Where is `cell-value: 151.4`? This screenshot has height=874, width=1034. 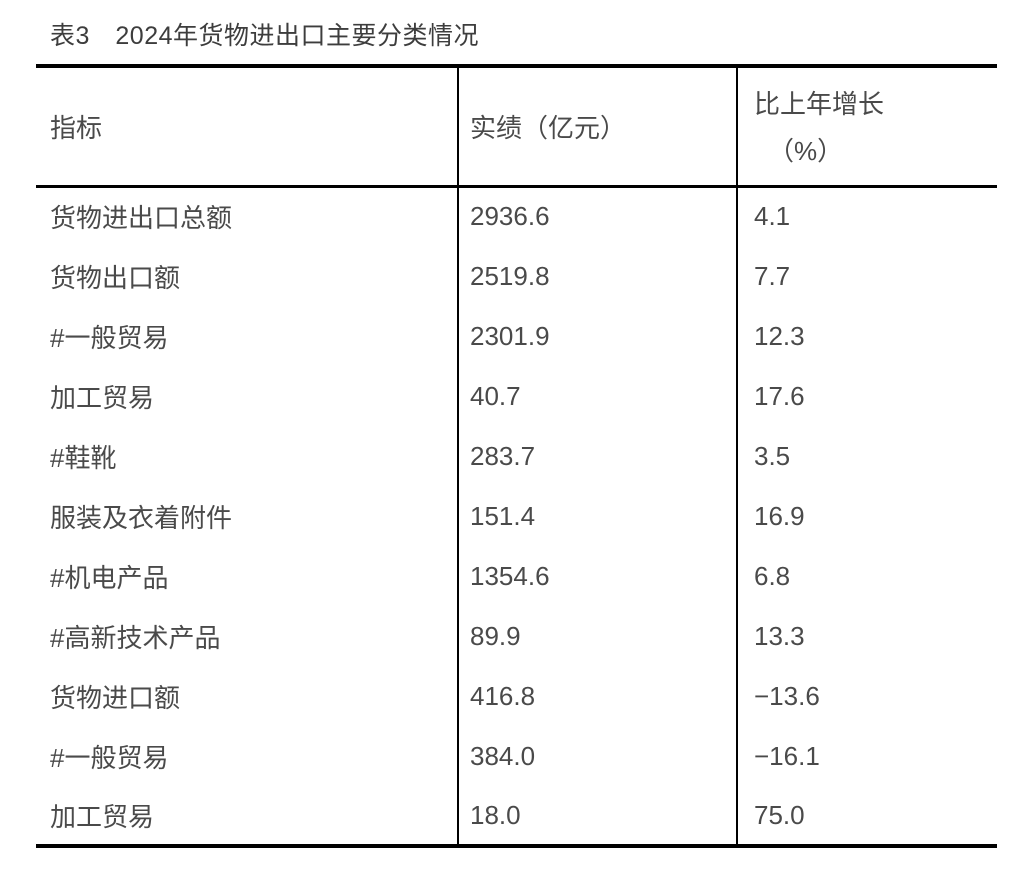
cell-value: 151.4 is located at coordinates (598, 516).